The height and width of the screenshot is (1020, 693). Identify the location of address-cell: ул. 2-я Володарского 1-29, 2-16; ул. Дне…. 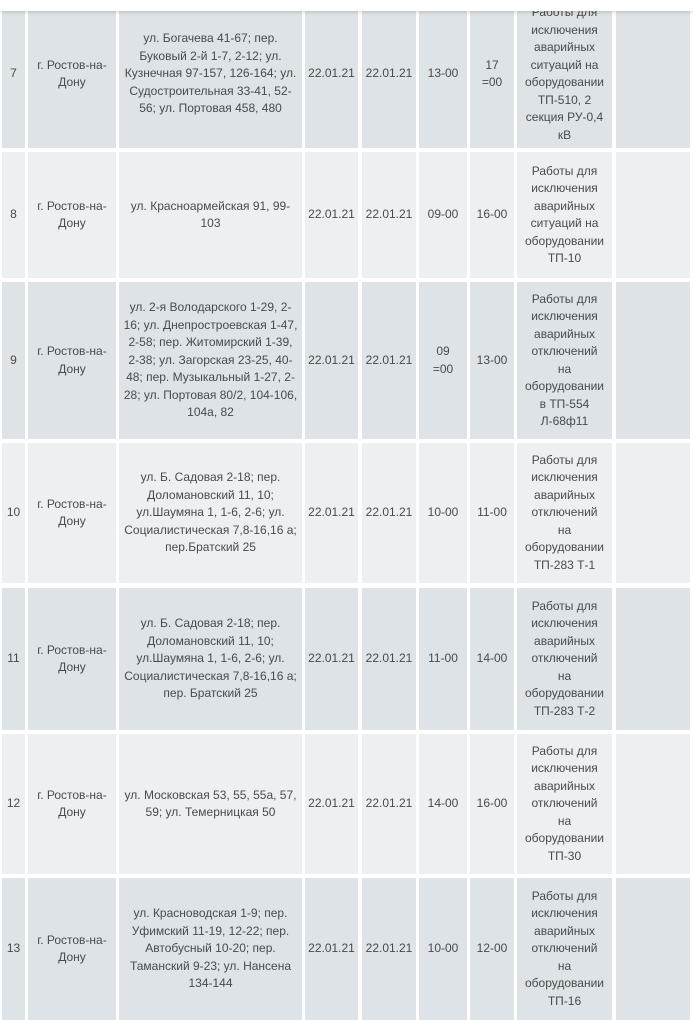
(210, 360).